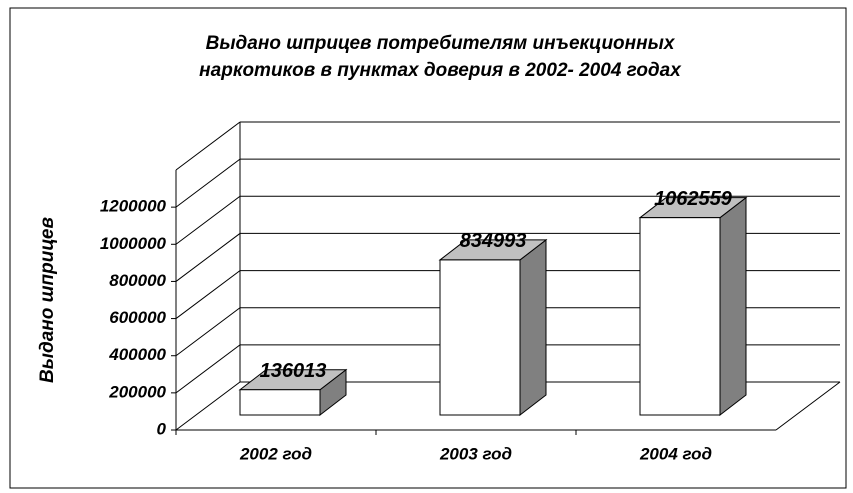 The image size is (853, 493). What do you see at coordinates (162, 428) in the screenshot?
I see `y-tick-label: 0` at bounding box center [162, 428].